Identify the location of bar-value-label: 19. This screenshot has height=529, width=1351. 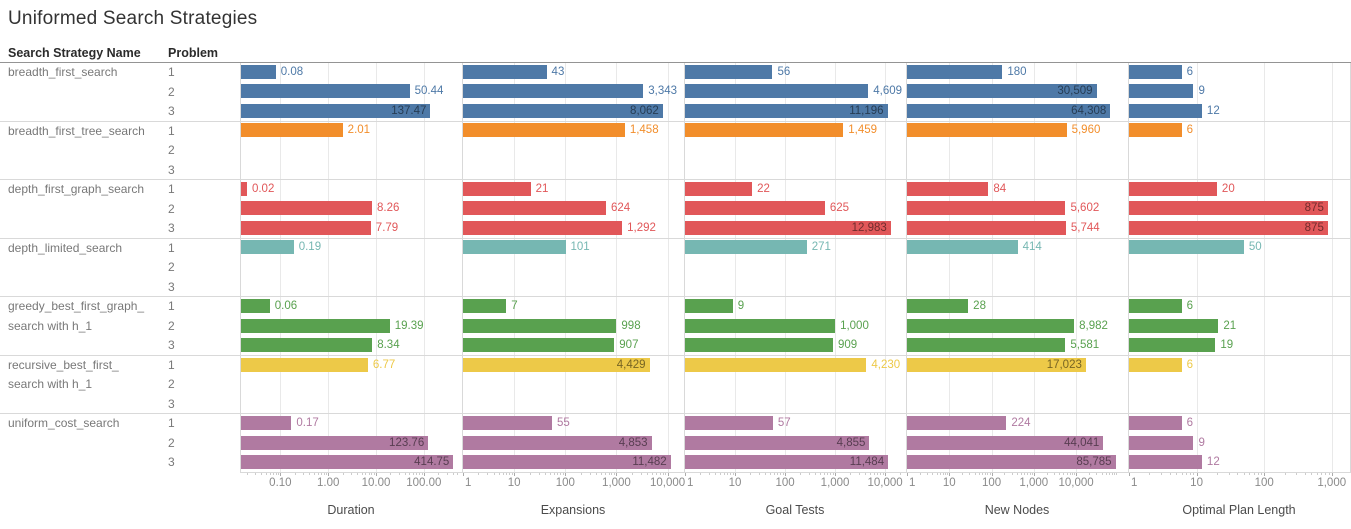
(1227, 345).